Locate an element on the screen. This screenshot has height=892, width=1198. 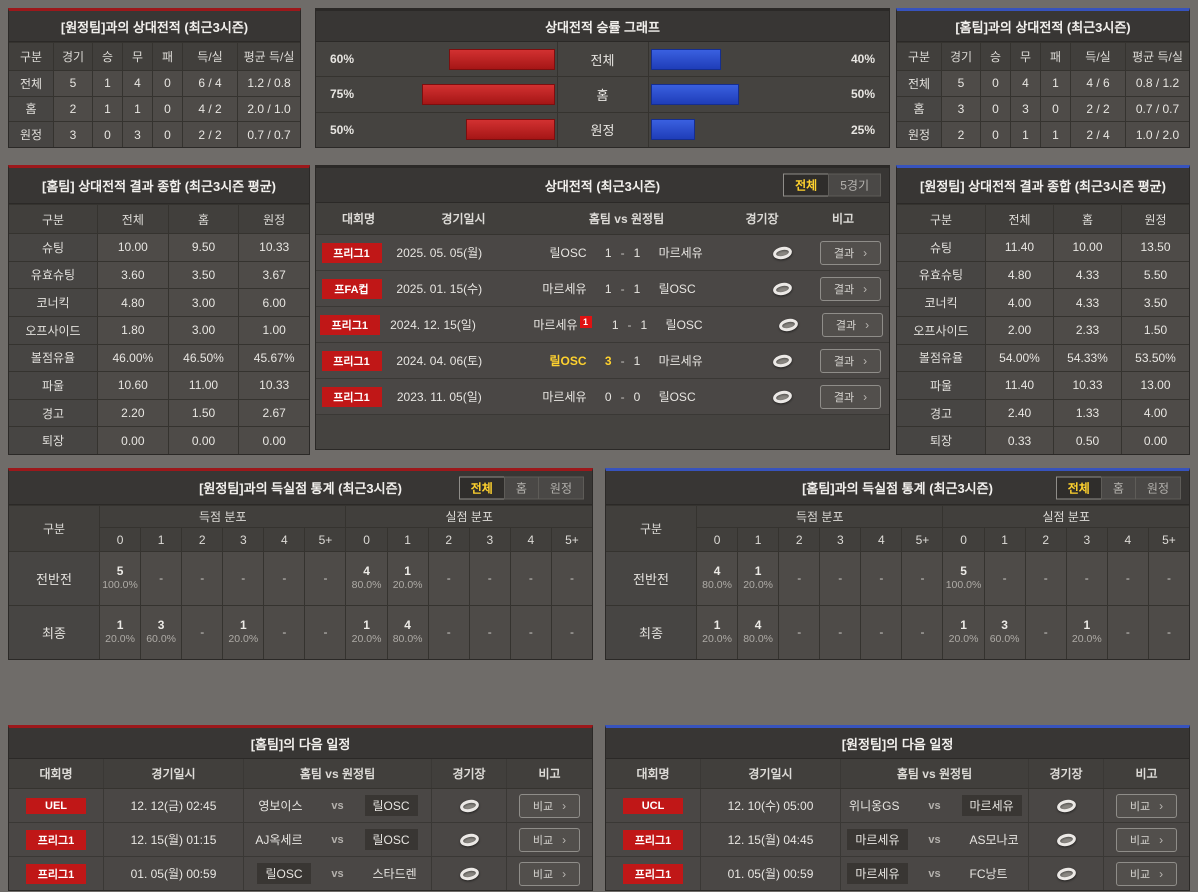
table-cell: 1.0 / 2.0 is located at coordinates (1157, 134).